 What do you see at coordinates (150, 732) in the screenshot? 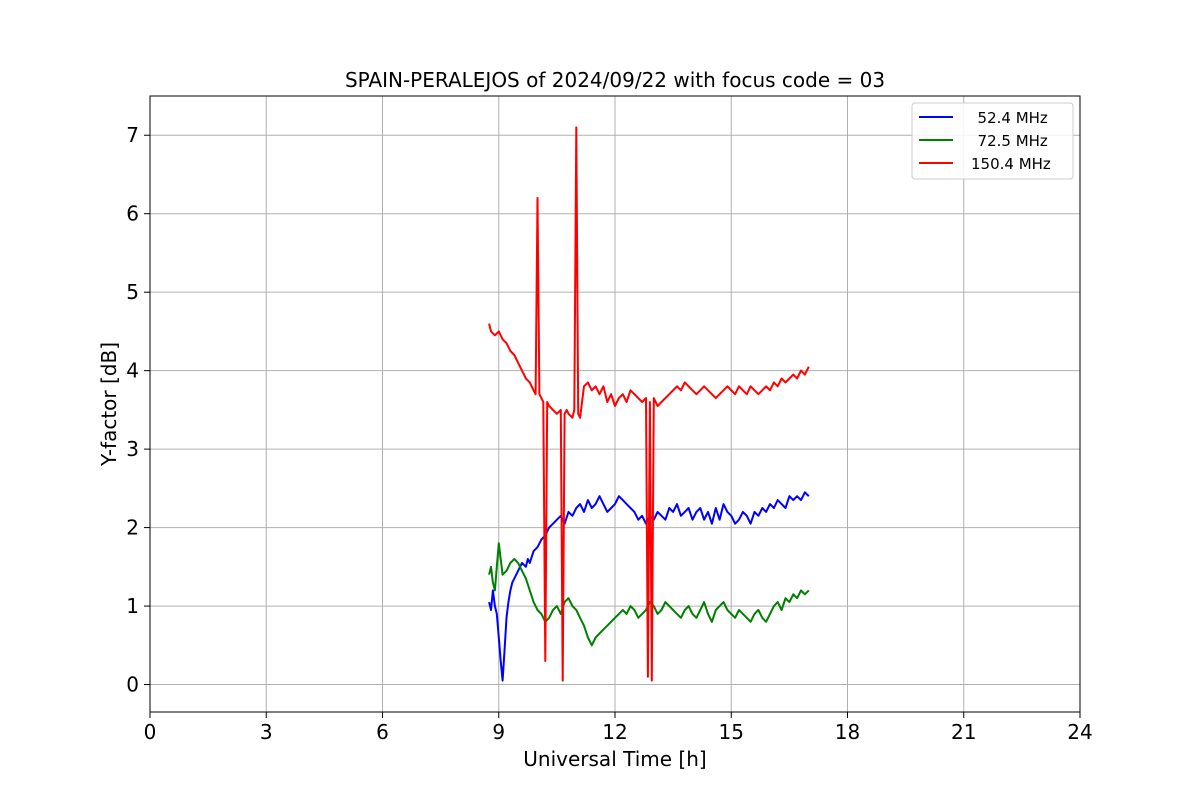
I see `x-tick-label: 0` at bounding box center [150, 732].